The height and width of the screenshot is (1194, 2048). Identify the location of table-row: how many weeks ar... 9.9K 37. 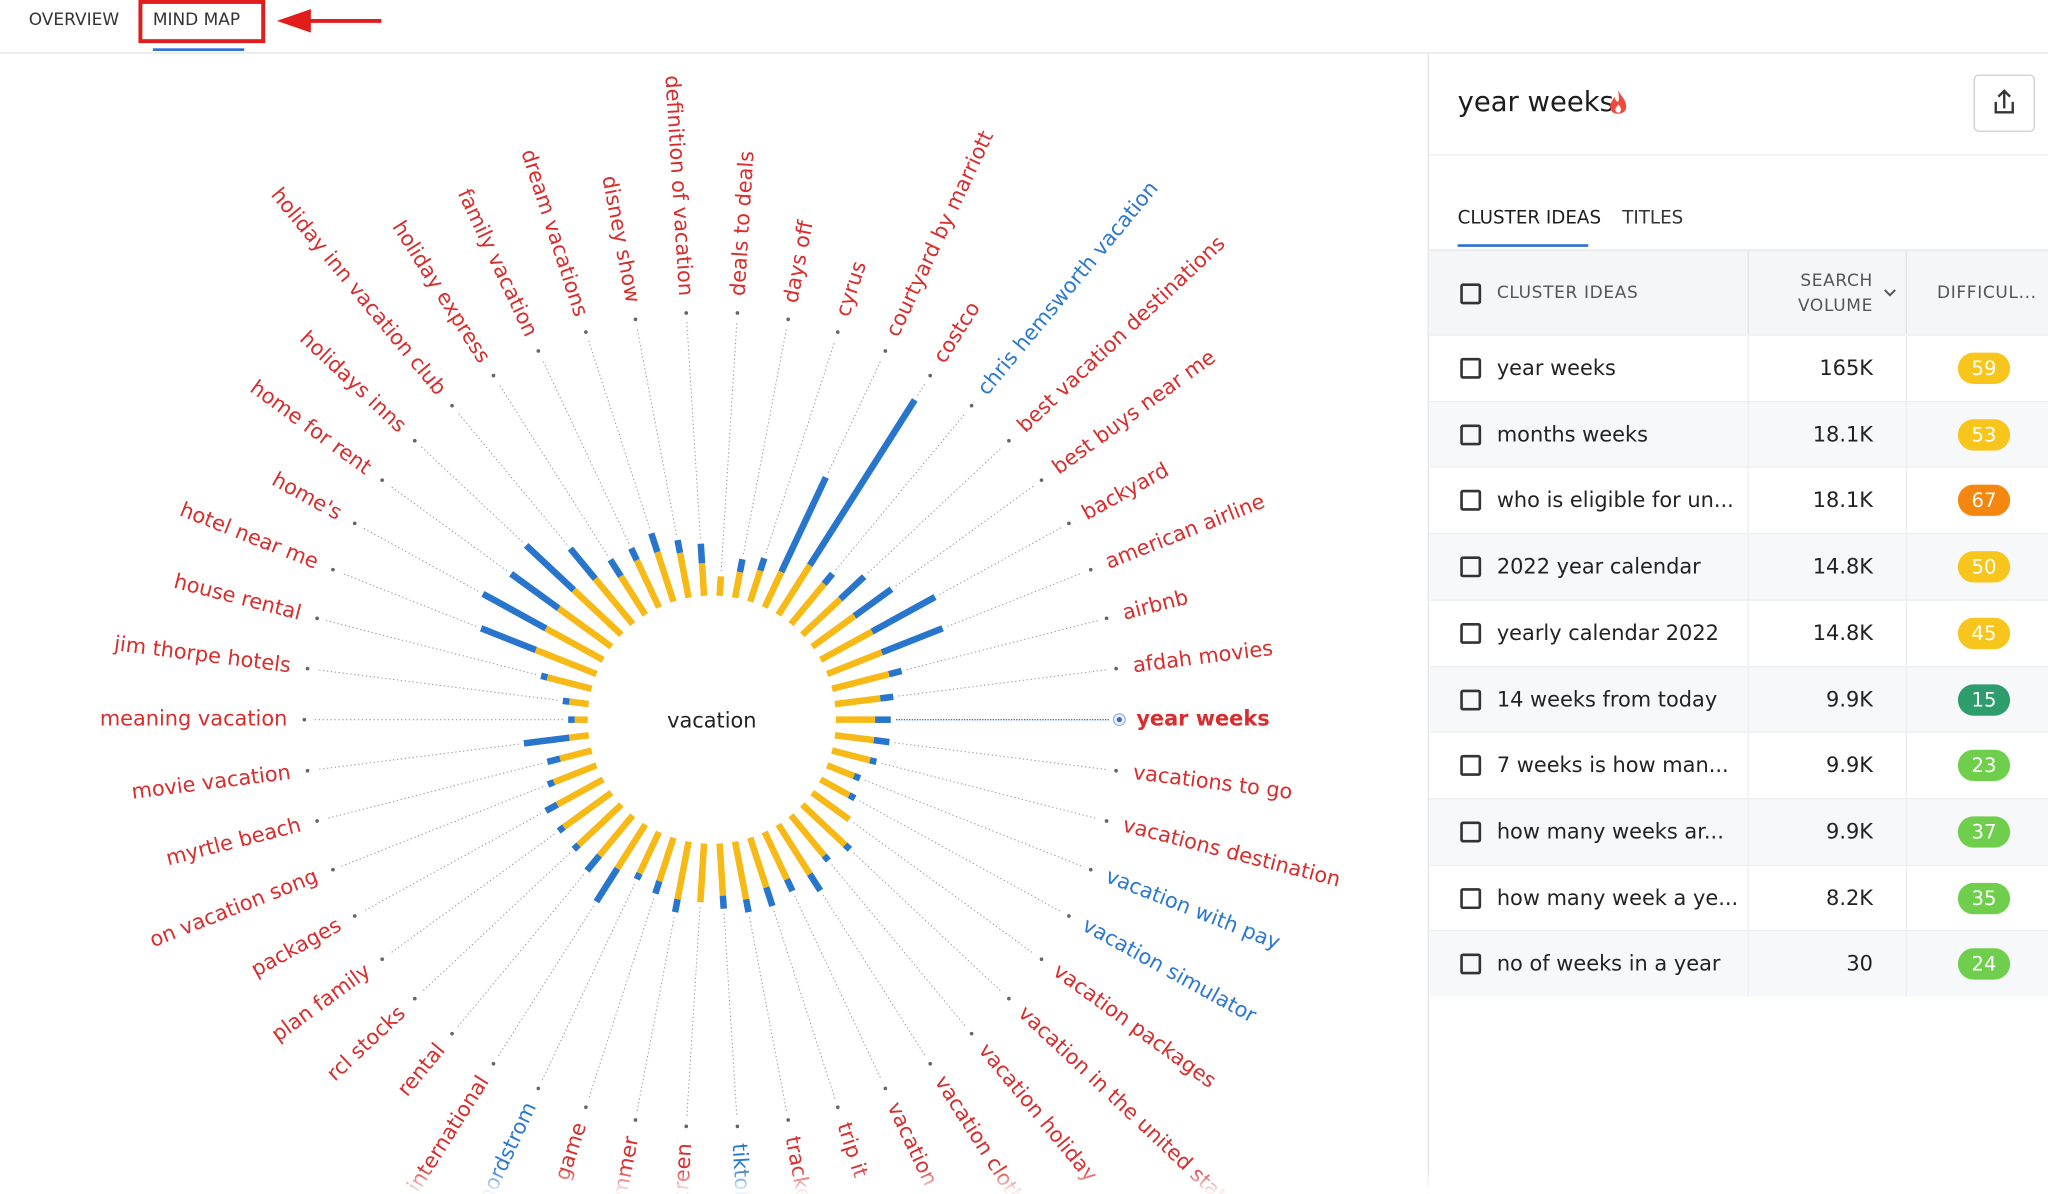
(1738, 831).